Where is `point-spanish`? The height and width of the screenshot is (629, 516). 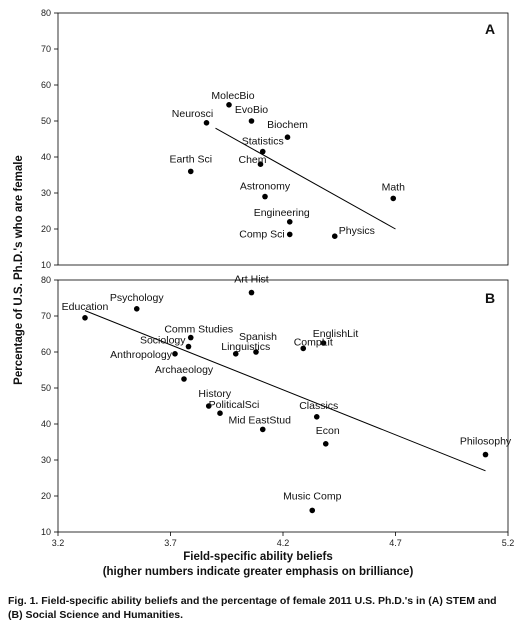 point-spanish is located at coordinates (256, 352).